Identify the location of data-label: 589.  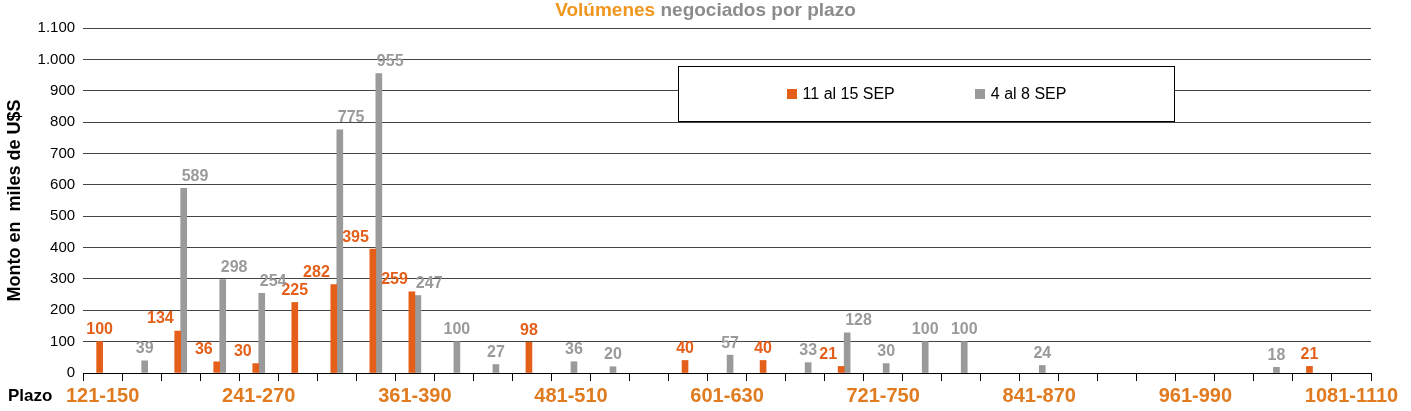
(195, 175).